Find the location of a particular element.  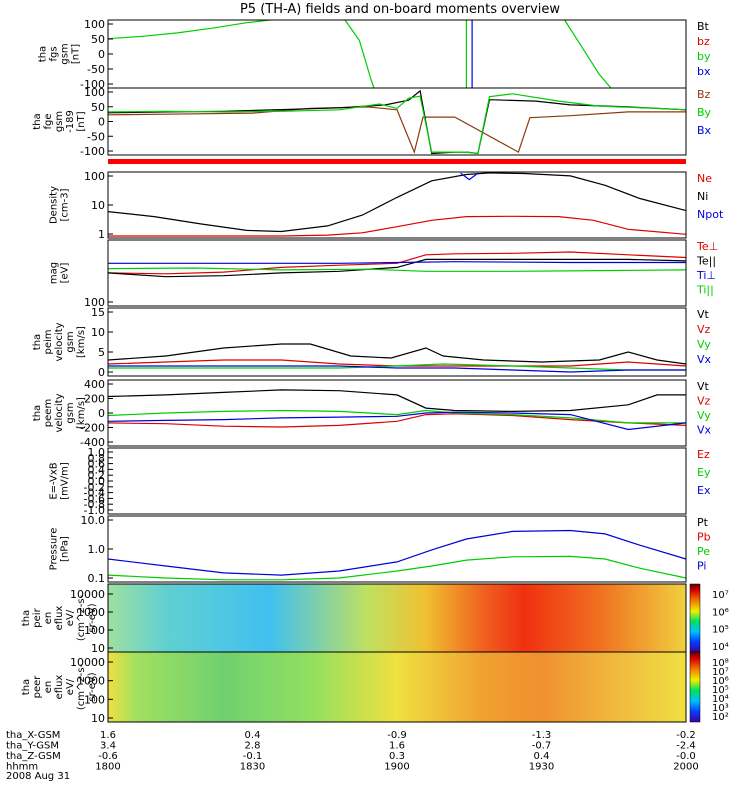

y-tick-label: -0.4 is located at coordinates (94, 493).